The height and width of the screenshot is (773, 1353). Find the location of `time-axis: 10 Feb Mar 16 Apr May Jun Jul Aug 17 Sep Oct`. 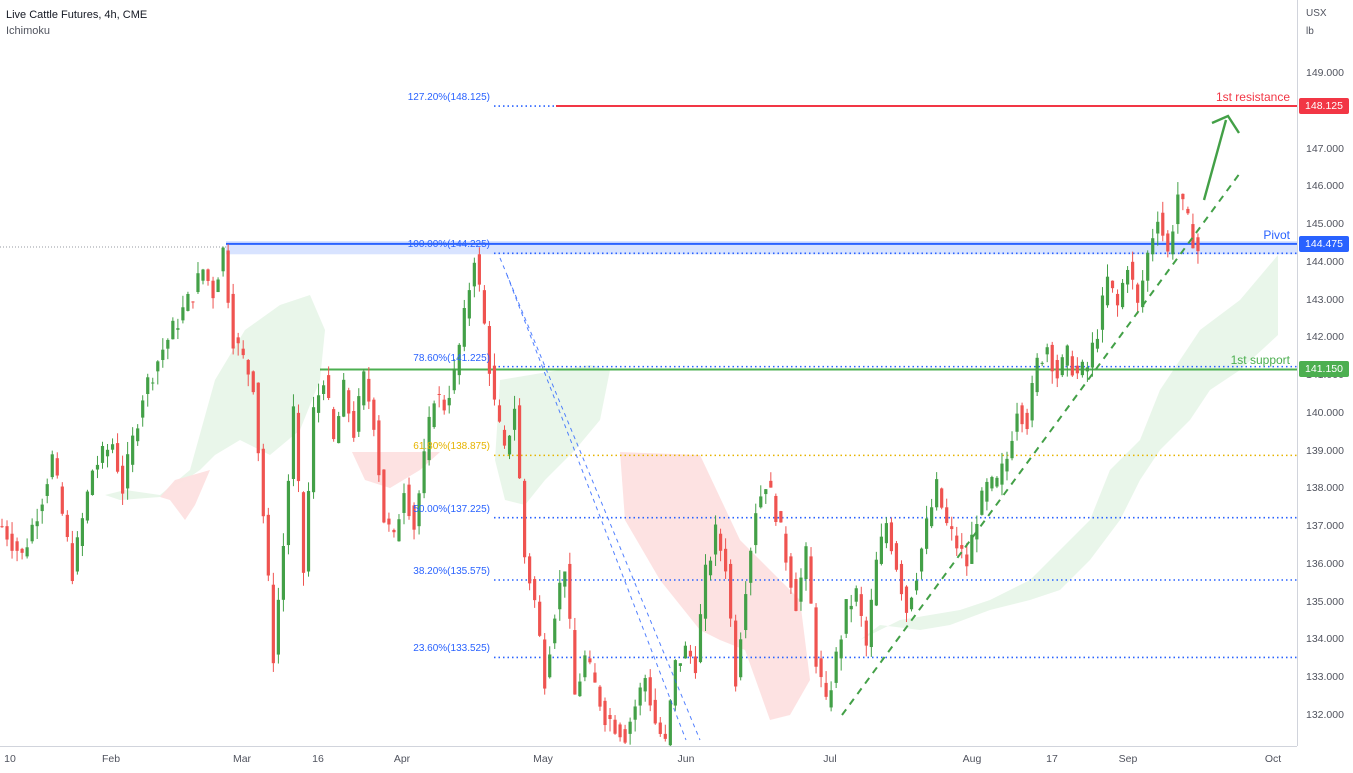

time-axis: 10 Feb Mar 16 Apr May Jun Jul Aug 17 Sep Oct is located at coordinates (648, 759).